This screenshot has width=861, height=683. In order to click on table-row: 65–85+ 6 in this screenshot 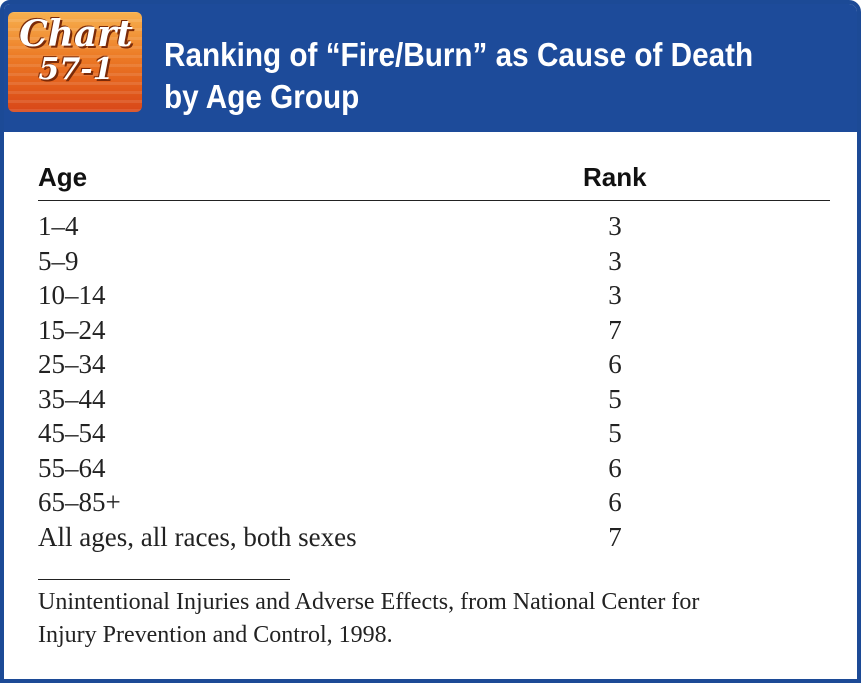, I will do `click(434, 504)`.